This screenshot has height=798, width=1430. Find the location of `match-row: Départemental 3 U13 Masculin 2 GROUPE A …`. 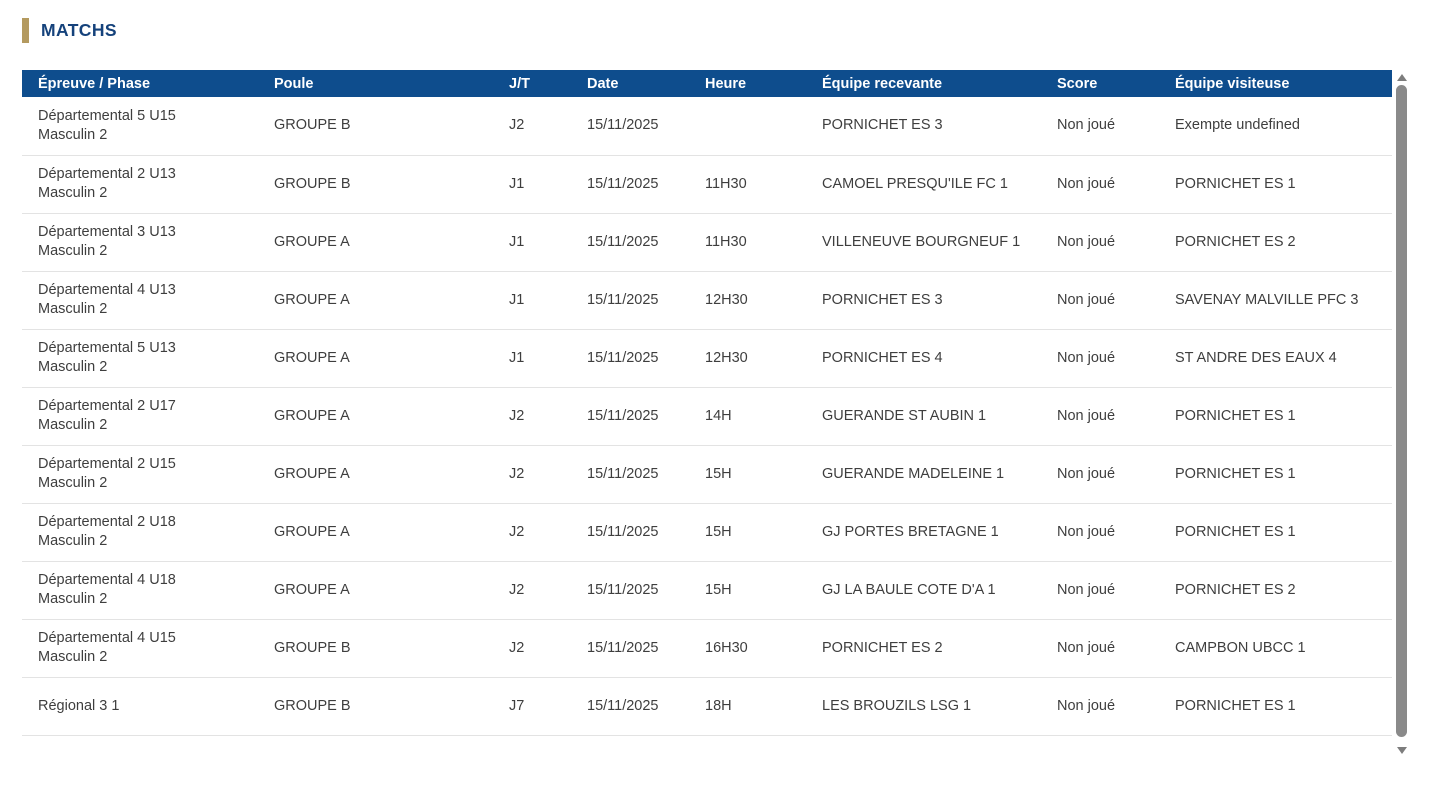

match-row: Départemental 3 U13 Masculin 2 GROUPE A … is located at coordinates (707, 242).